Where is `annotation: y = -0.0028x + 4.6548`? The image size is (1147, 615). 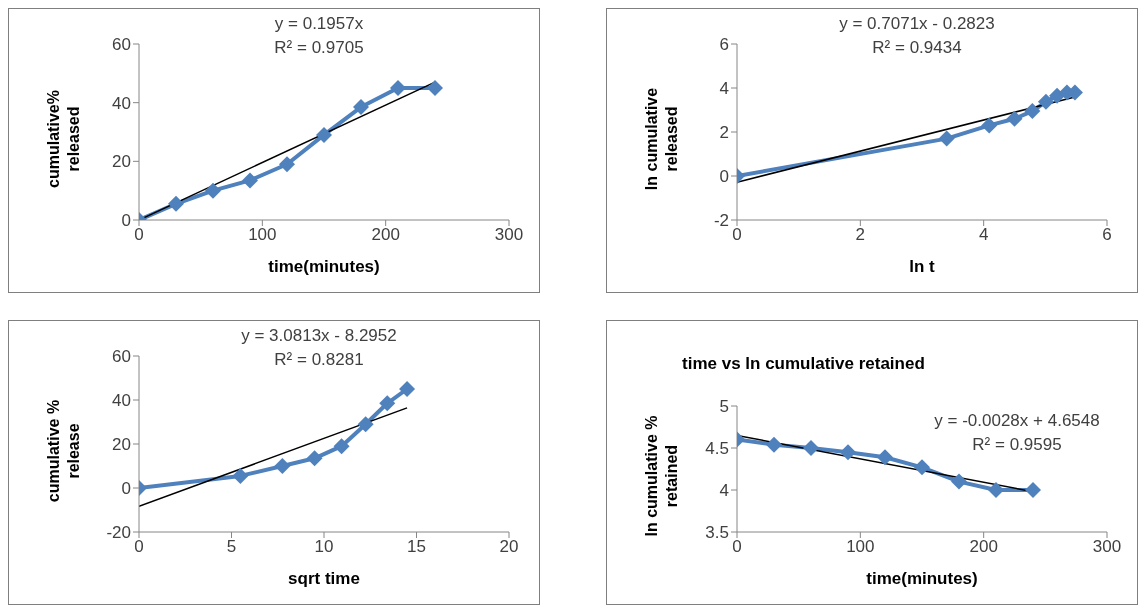 annotation: y = -0.0028x + 4.6548 is located at coordinates (1017, 421).